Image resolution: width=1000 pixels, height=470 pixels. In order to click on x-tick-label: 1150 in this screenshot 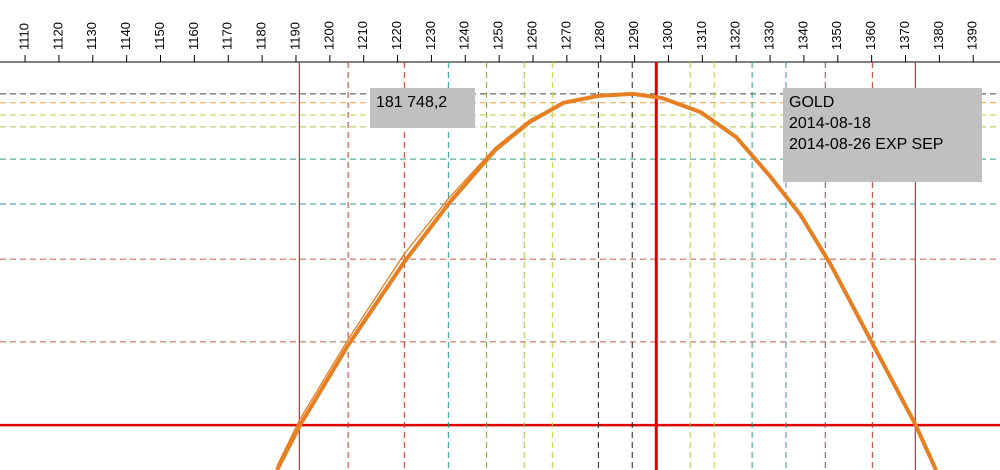, I will do `click(159, 36)`.